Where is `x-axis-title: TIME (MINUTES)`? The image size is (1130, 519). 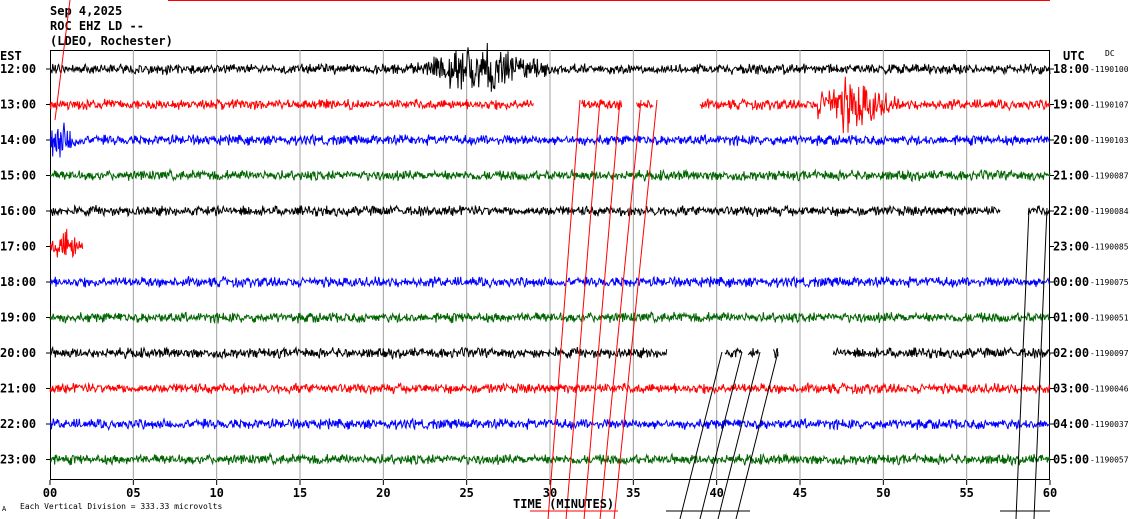
x-axis-title: TIME (MINUTES) is located at coordinates (563, 504).